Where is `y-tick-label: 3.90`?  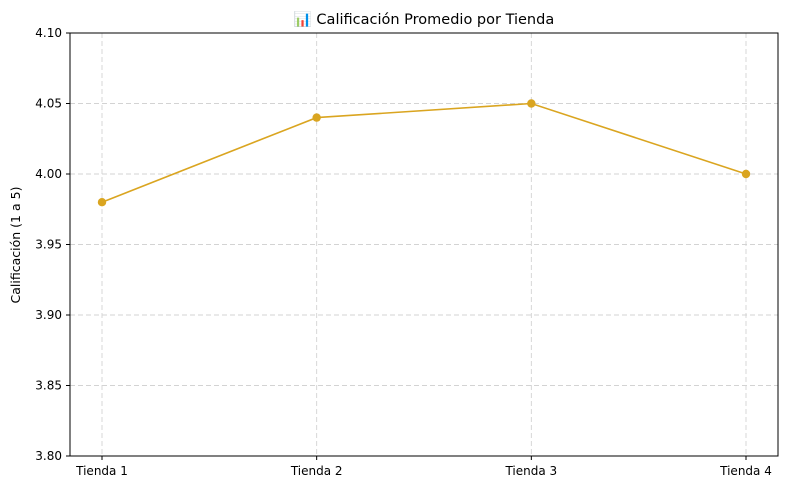 y-tick-label: 3.90 is located at coordinates (48, 315).